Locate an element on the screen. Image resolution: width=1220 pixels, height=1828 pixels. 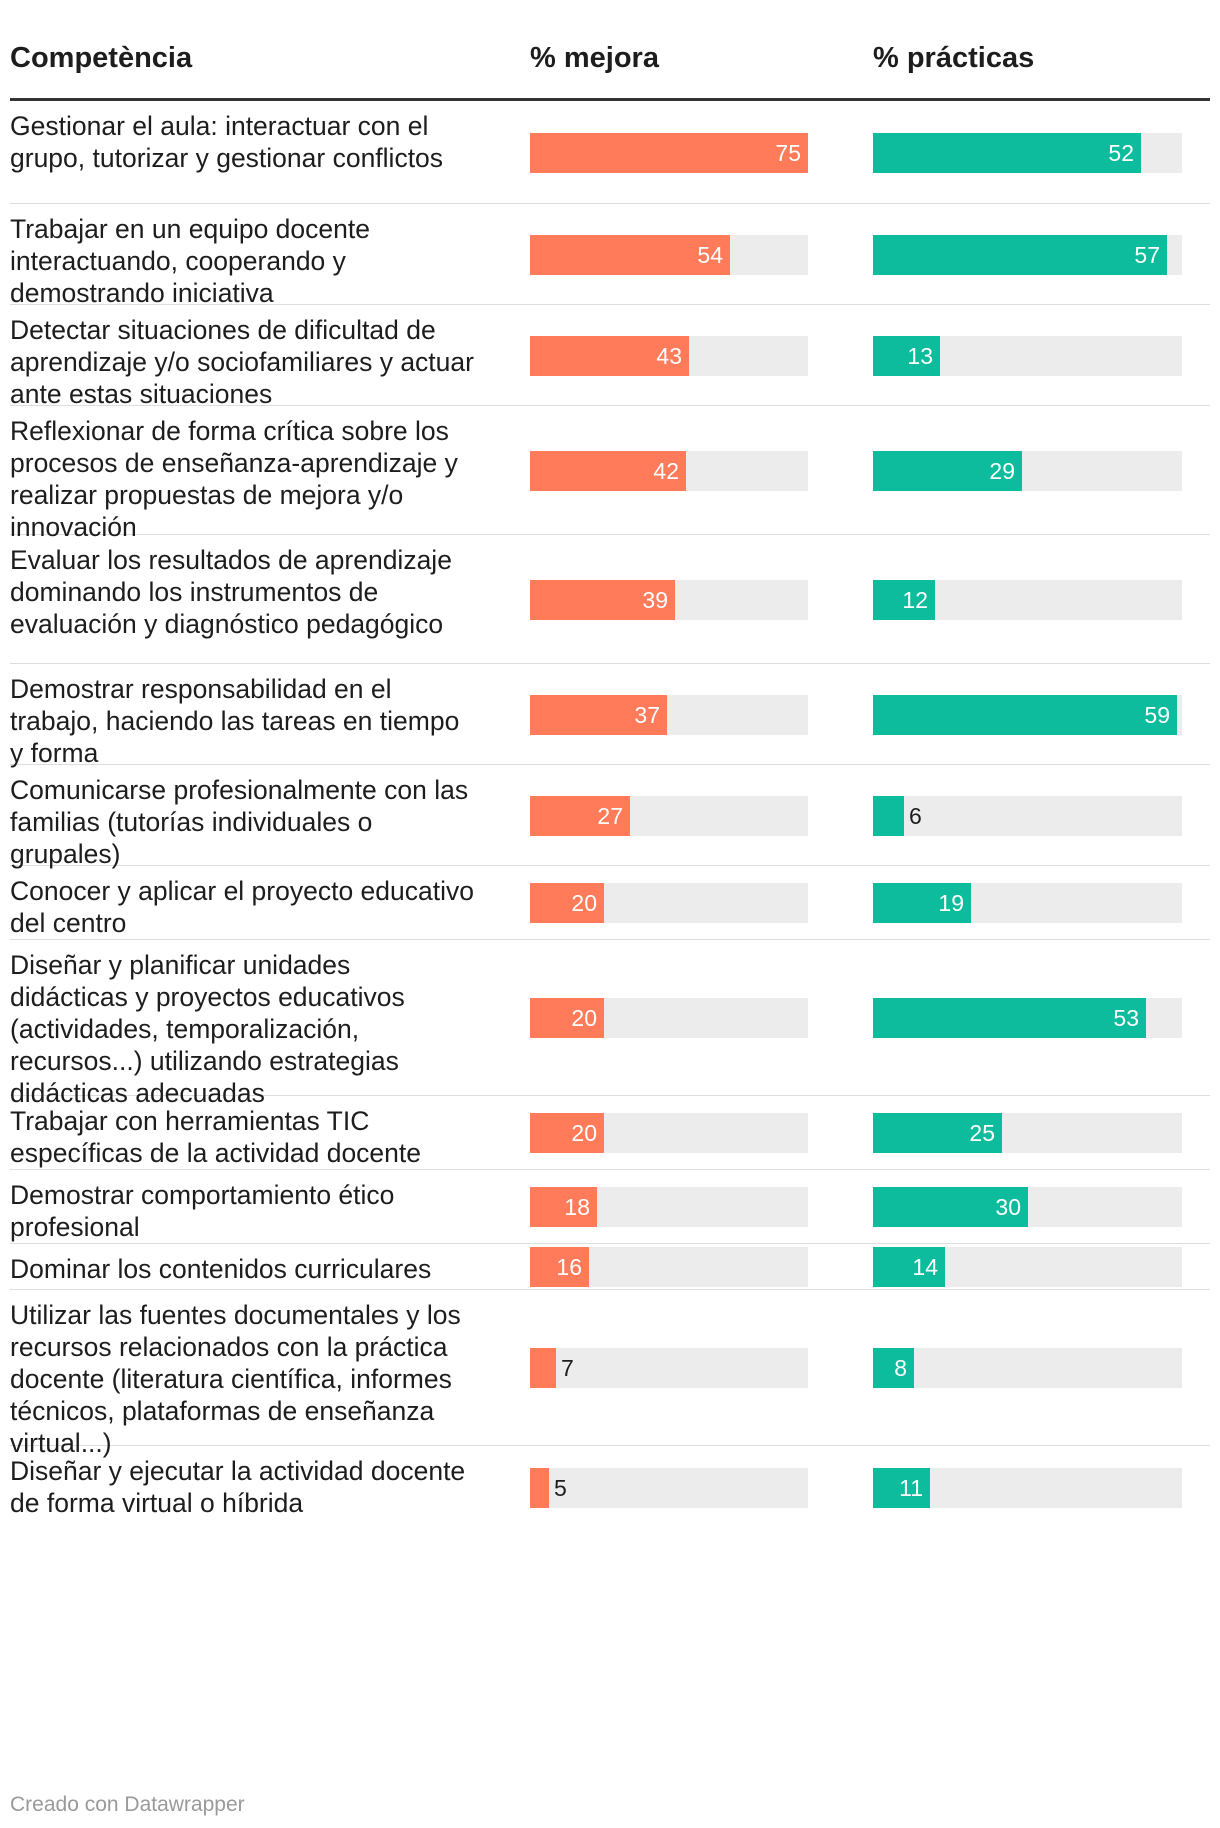
practicas-value-label: 6 is located at coordinates (915, 816).